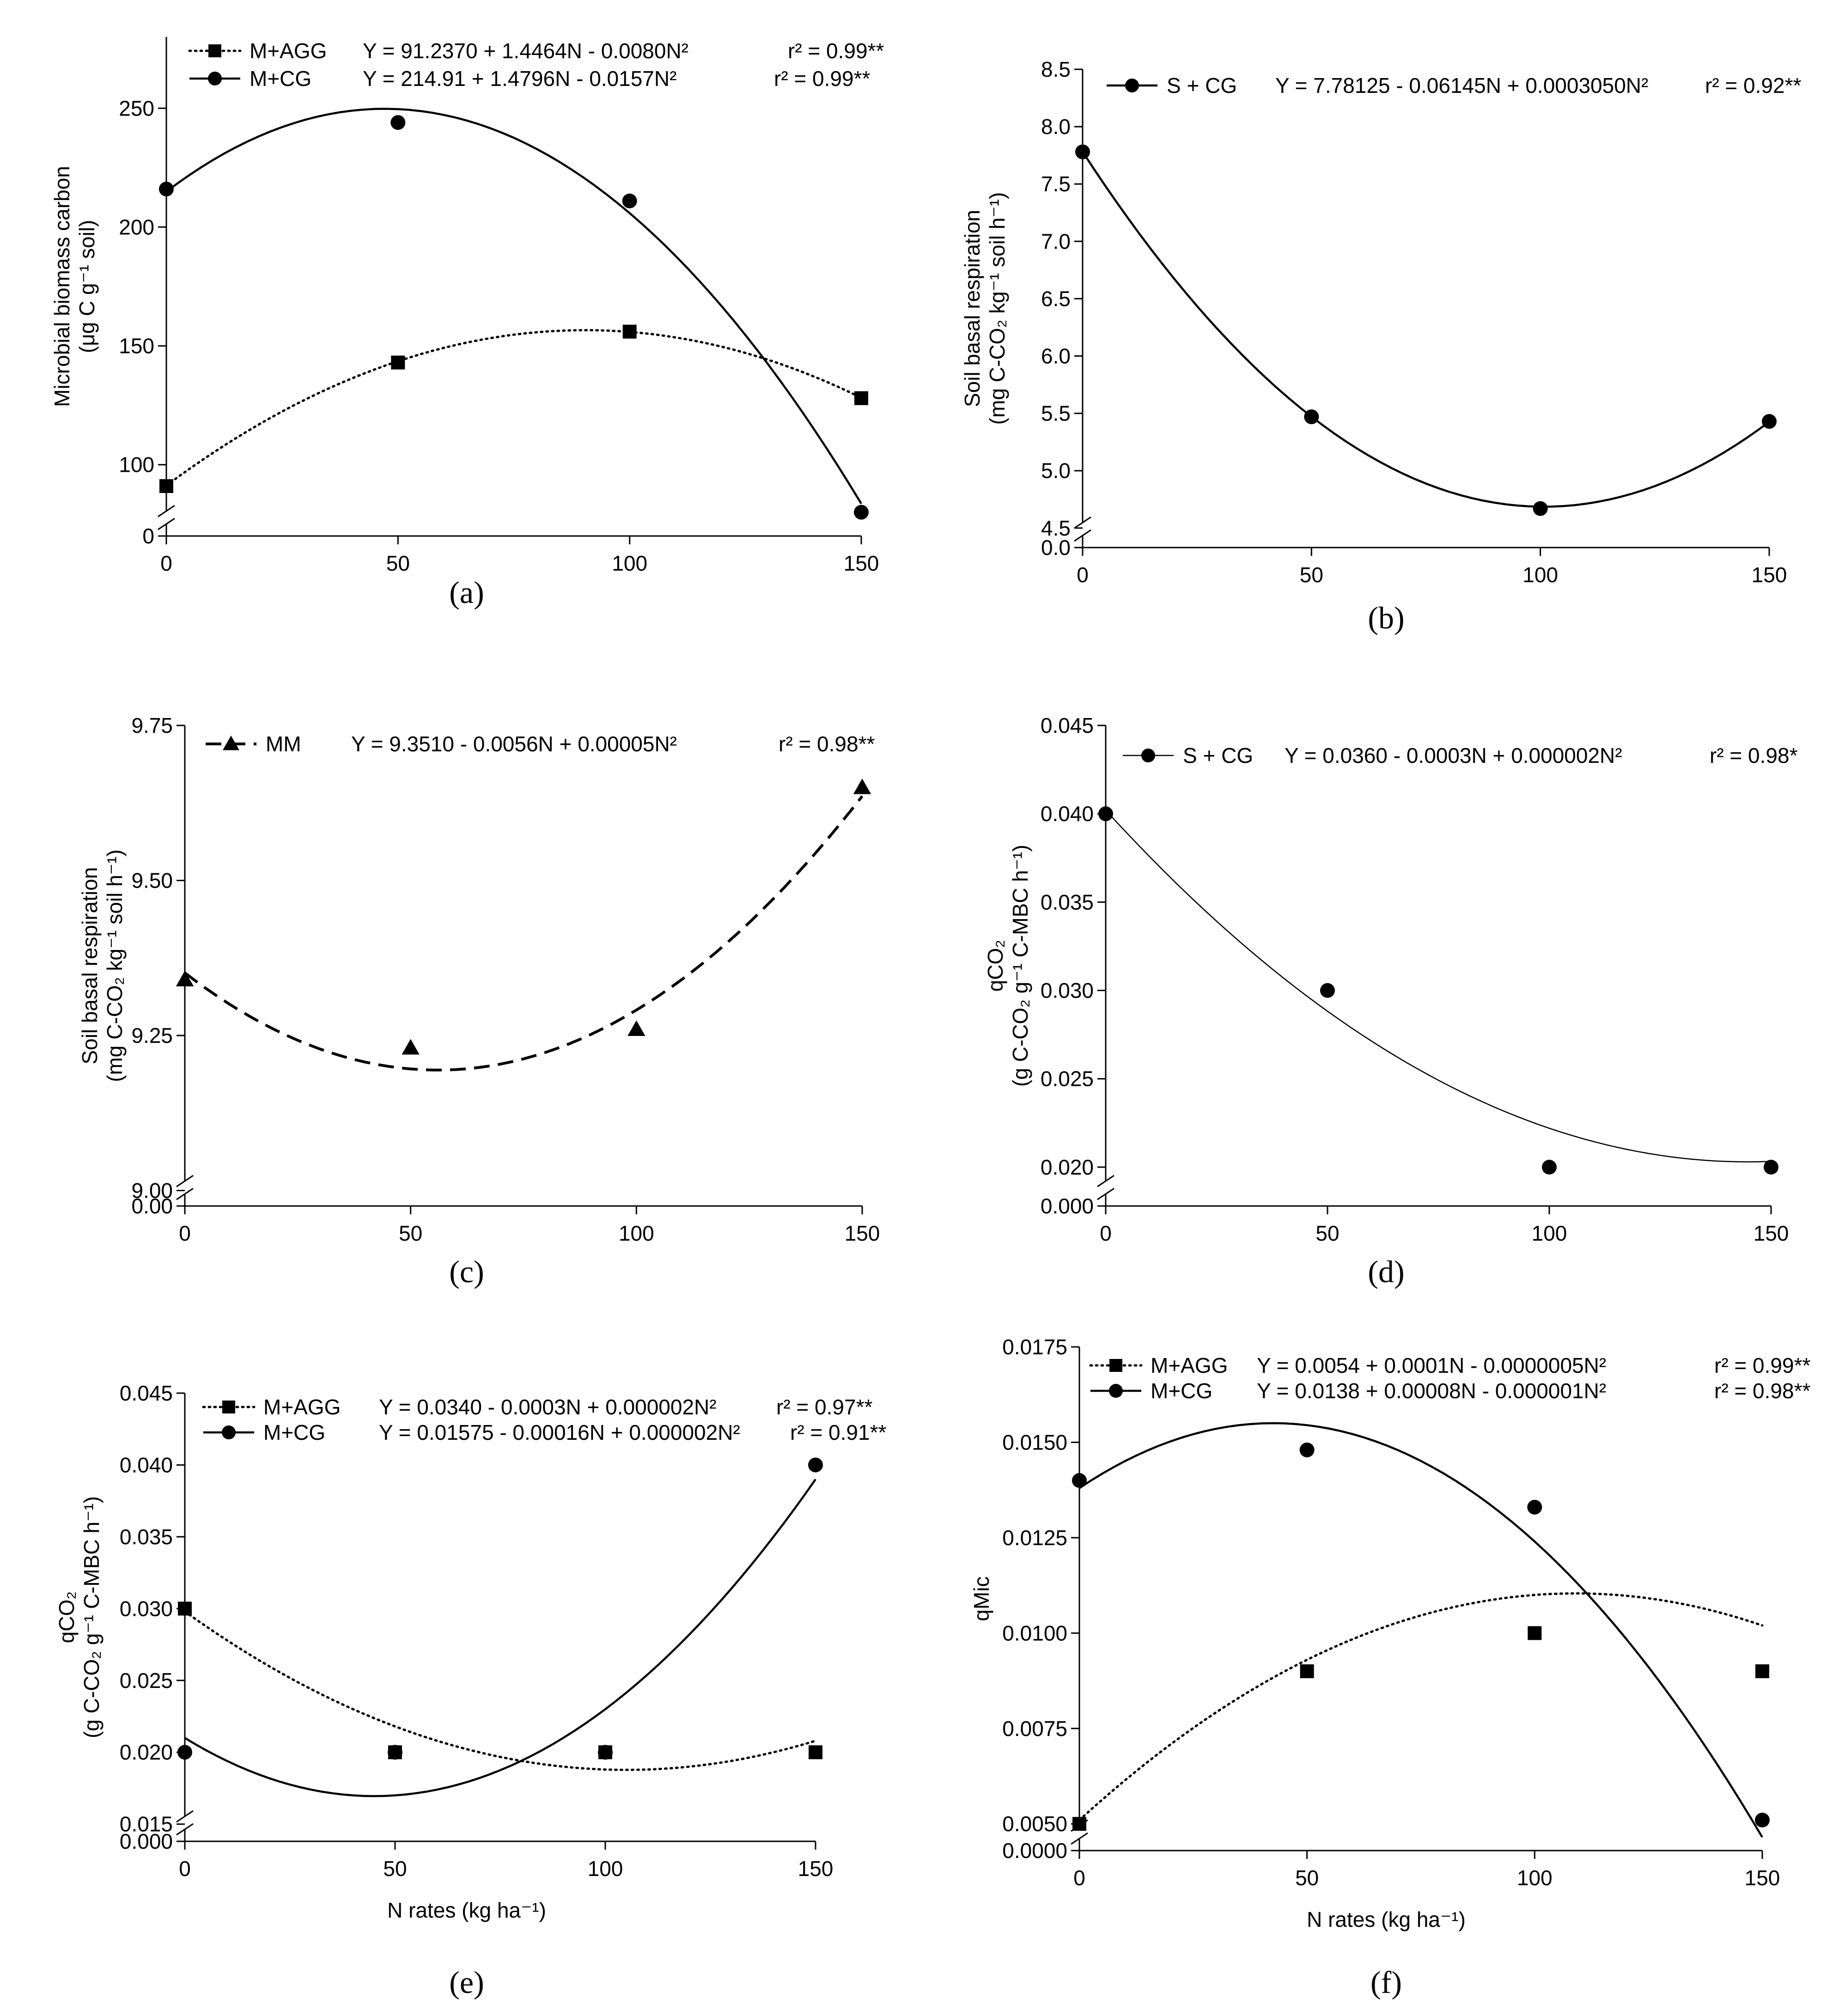  What do you see at coordinates (283, 744) in the screenshot?
I see `legend-series-name: MM` at bounding box center [283, 744].